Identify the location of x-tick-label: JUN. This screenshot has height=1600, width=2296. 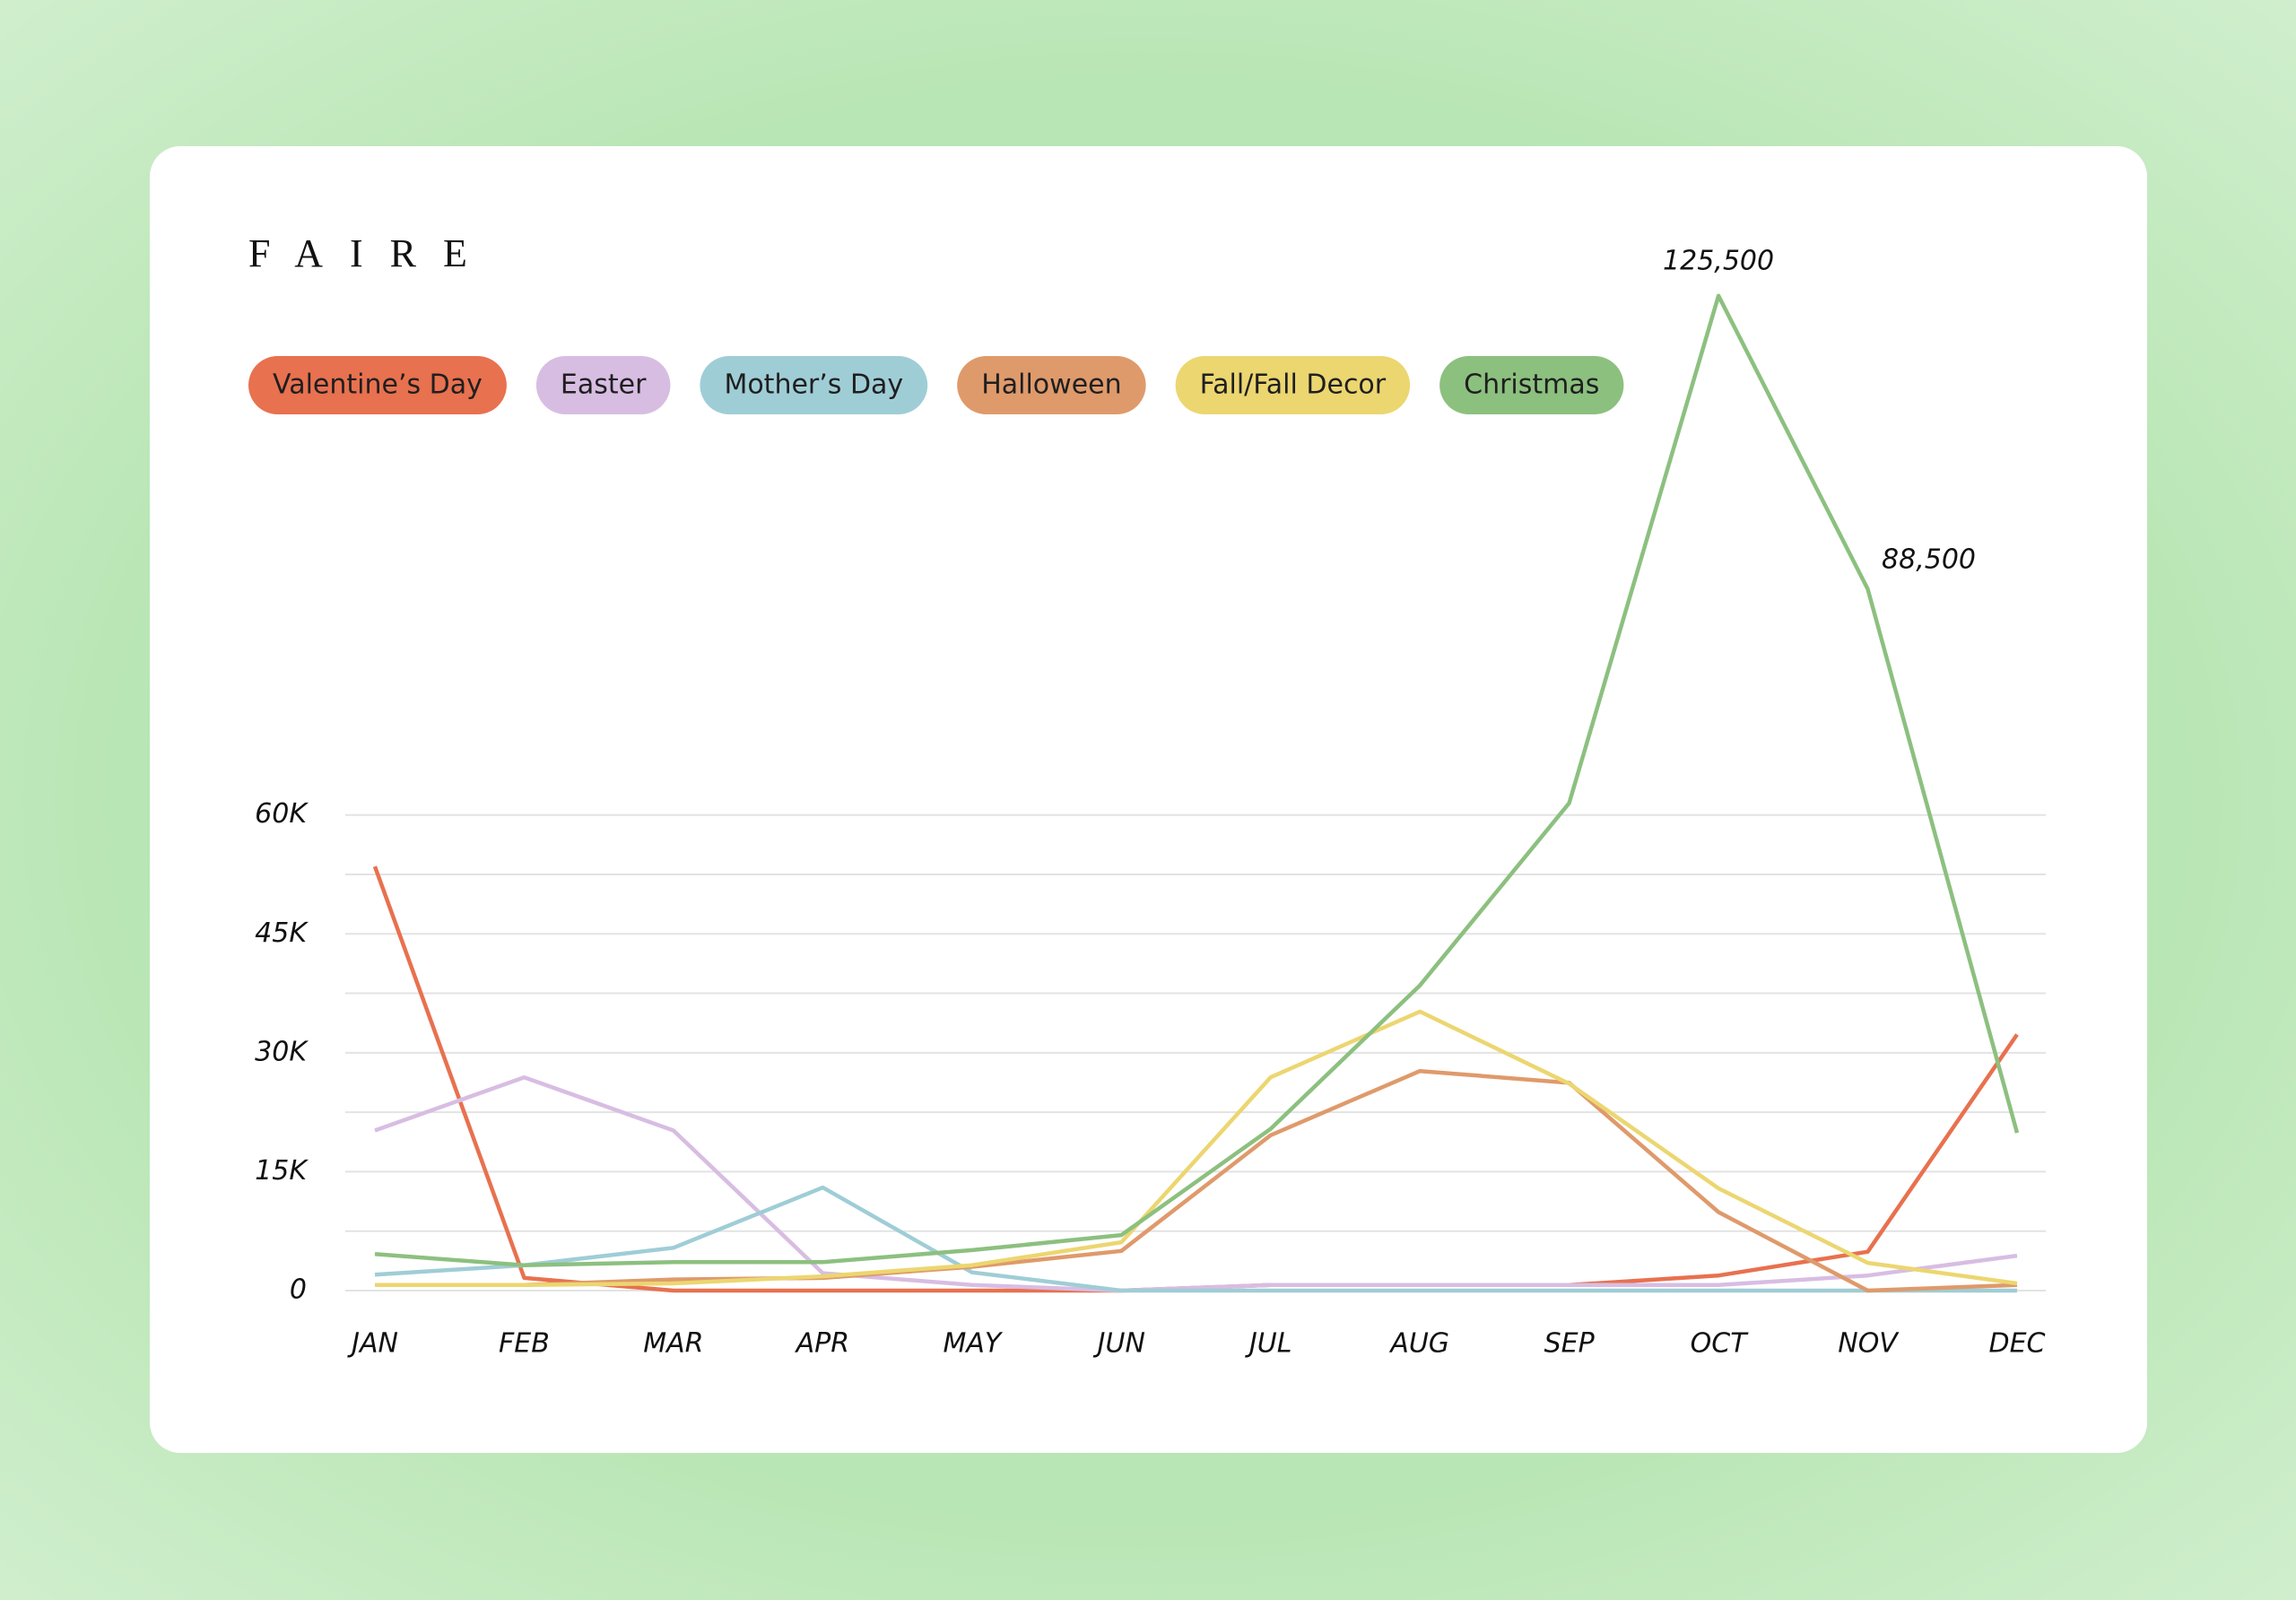
(1119, 1344).